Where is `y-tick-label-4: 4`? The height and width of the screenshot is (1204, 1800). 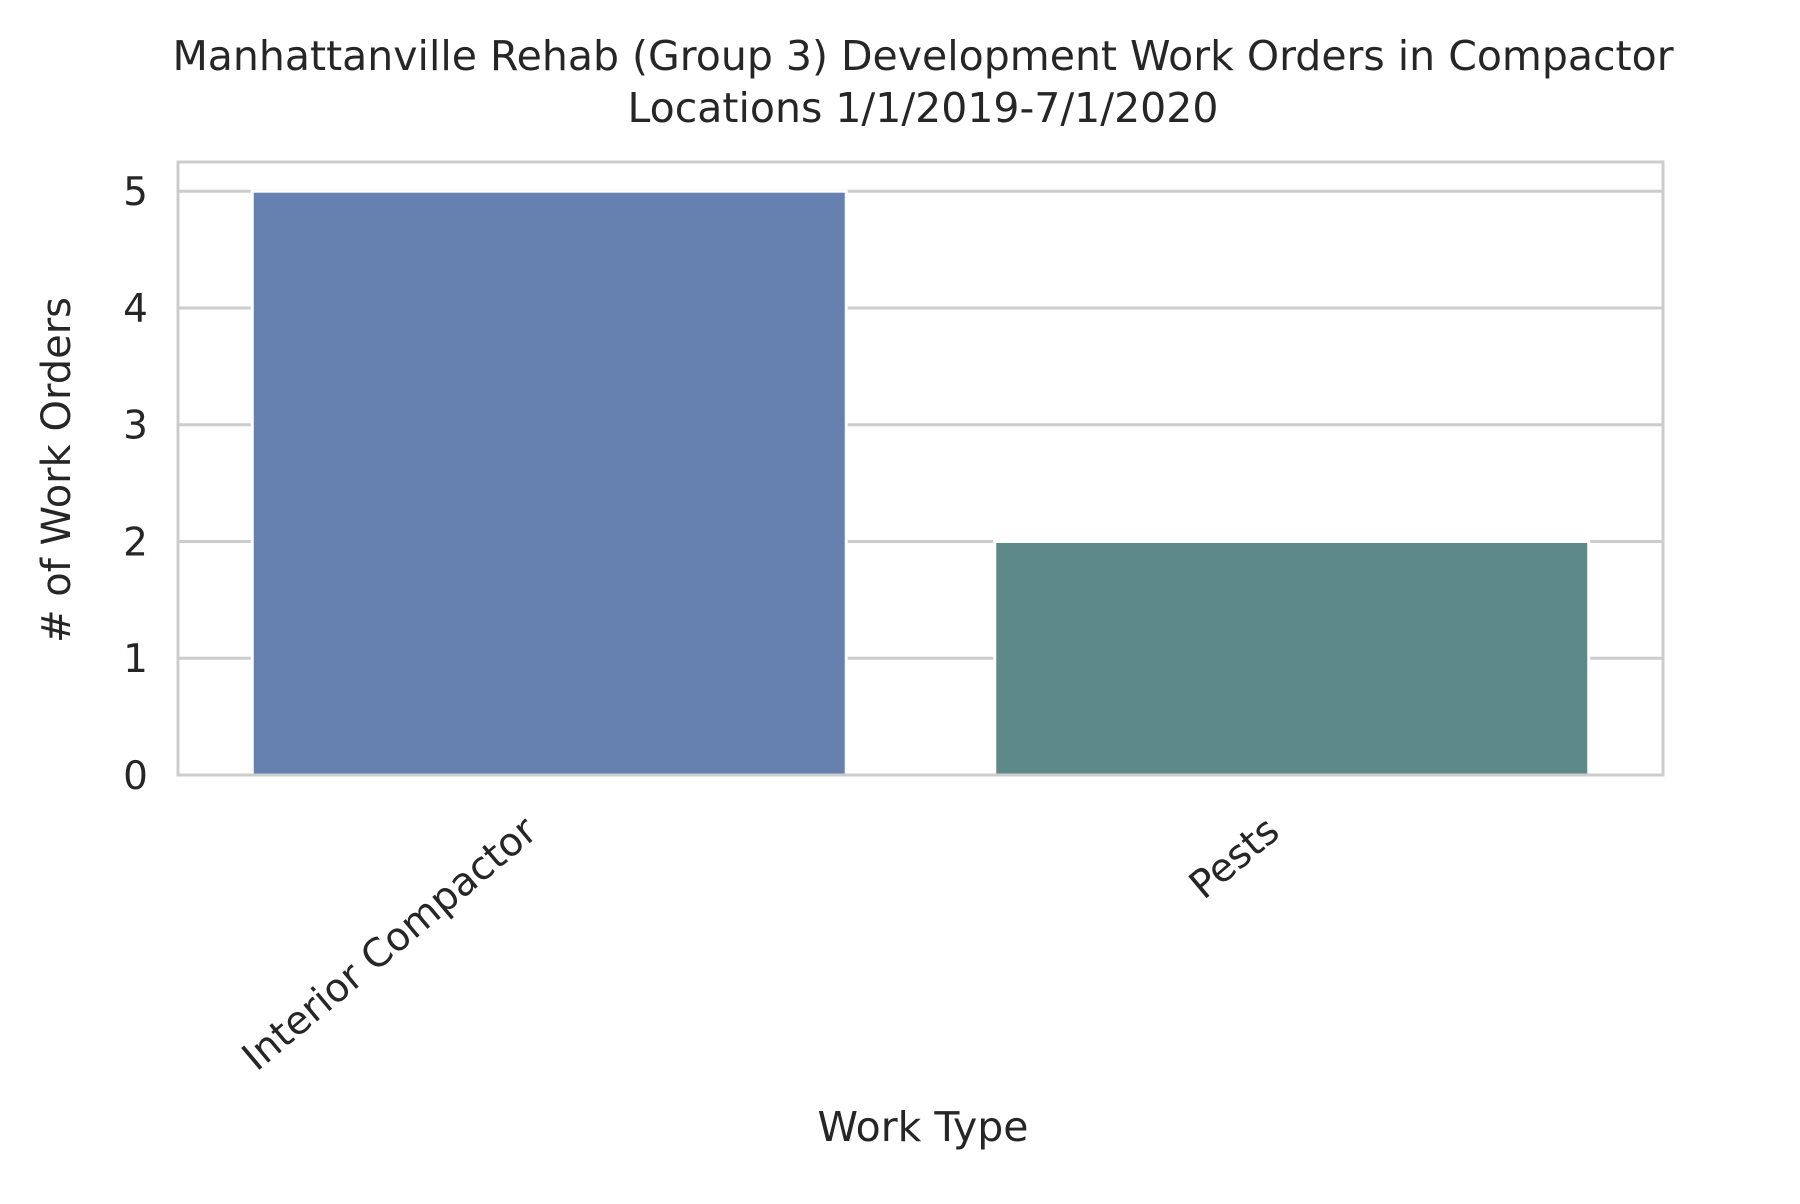 y-tick-label-4: 4 is located at coordinates (135, 309).